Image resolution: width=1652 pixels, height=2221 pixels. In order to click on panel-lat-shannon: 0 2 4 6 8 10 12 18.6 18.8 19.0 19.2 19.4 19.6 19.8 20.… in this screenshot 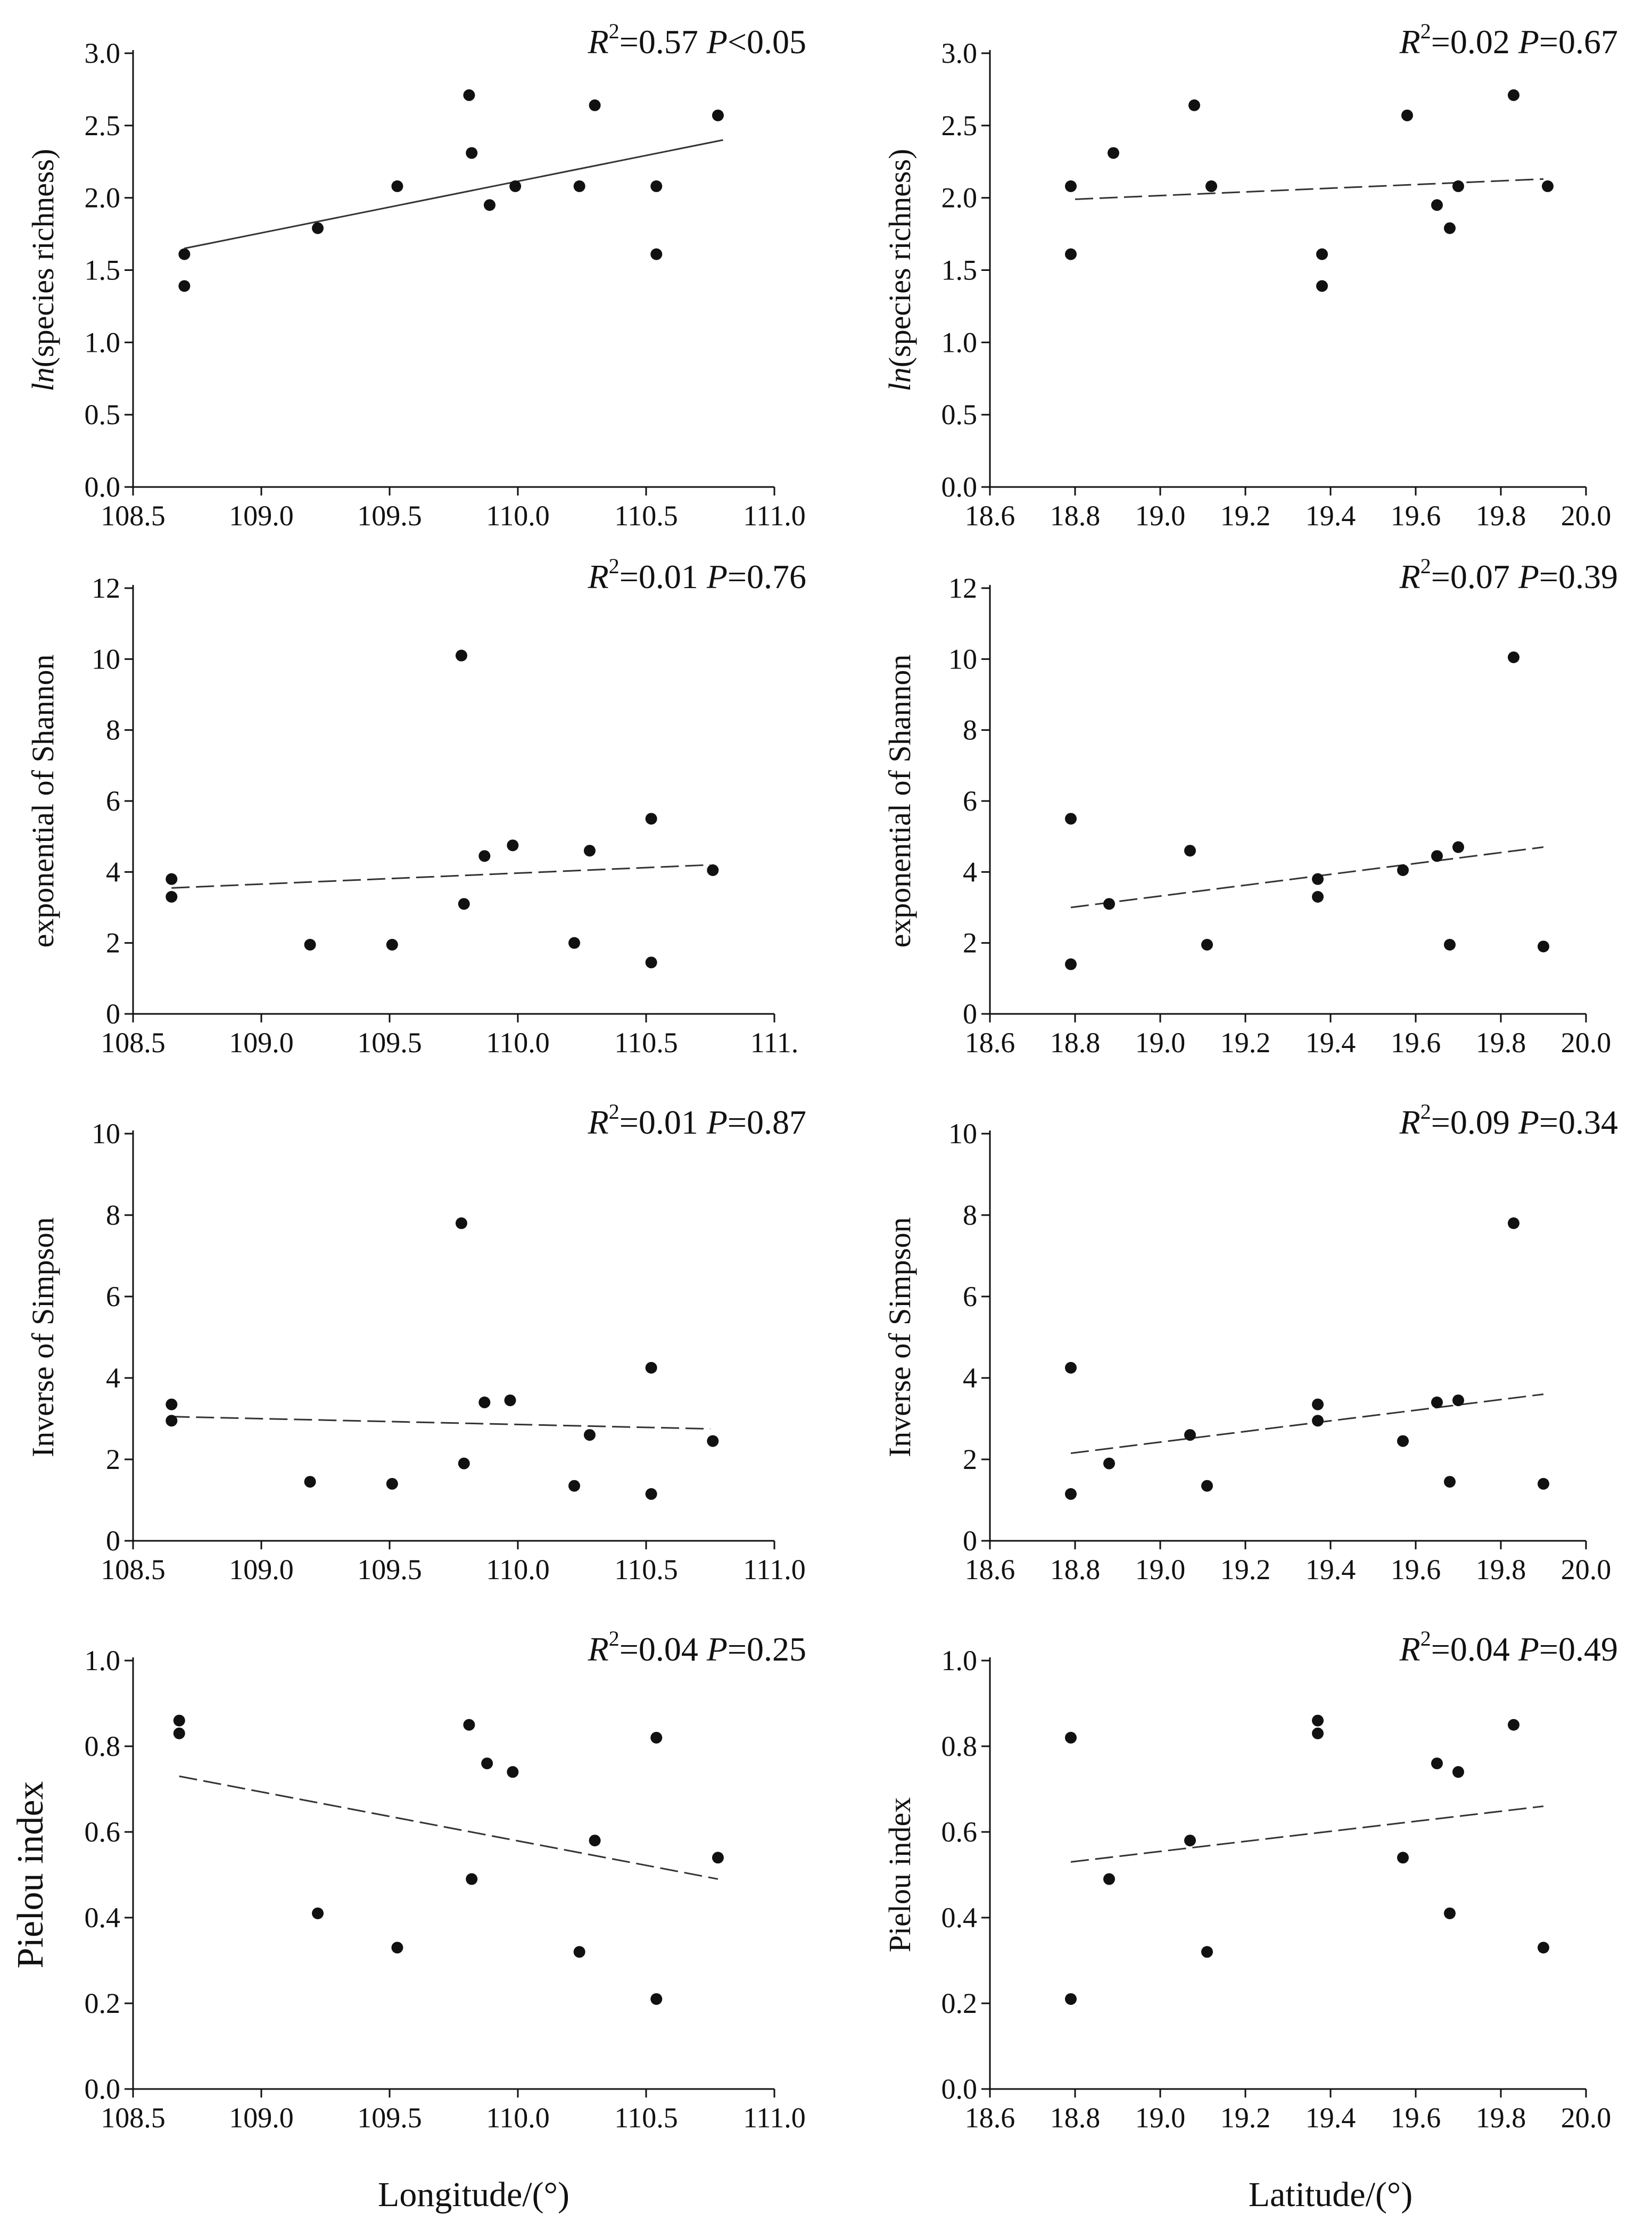, I will do `click(1250, 806)`.